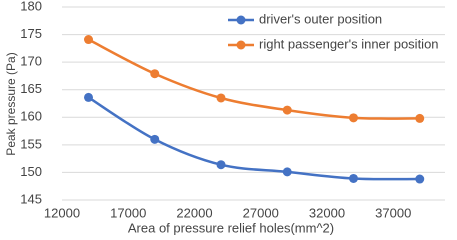 The image size is (457, 240). Describe the element at coordinates (261, 212) in the screenshot. I see `x-tick-label: 27000` at that location.